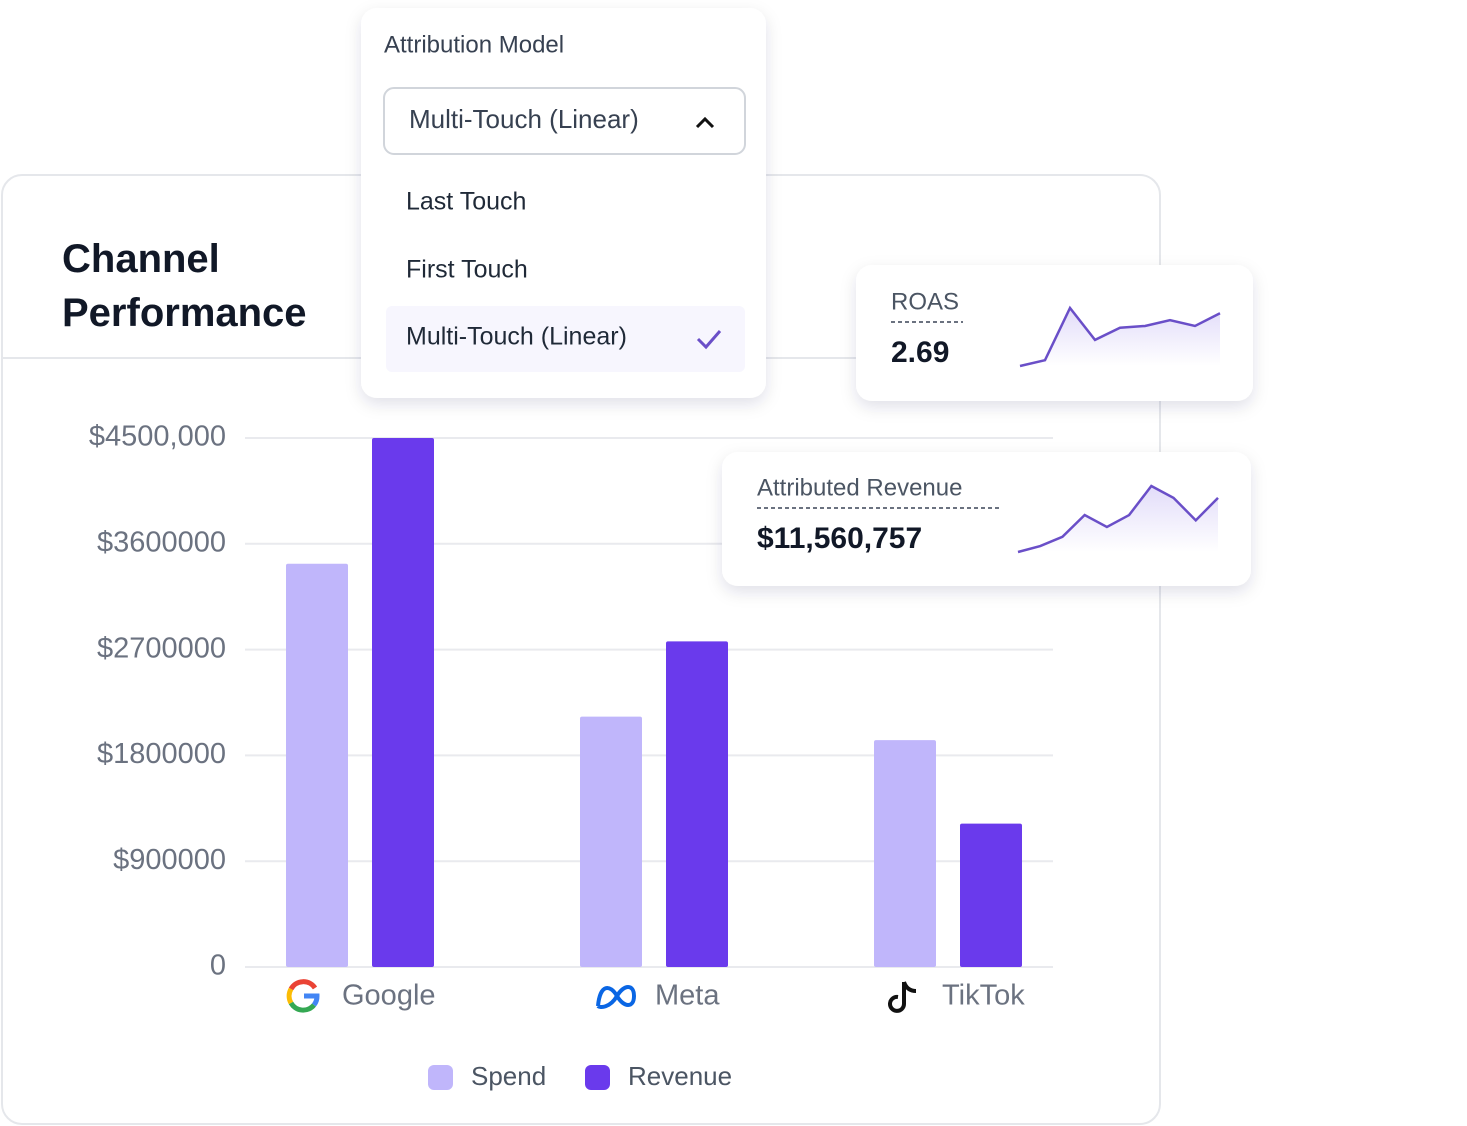  What do you see at coordinates (983, 996) in the screenshot?
I see `x-tick-label: TikTok` at bounding box center [983, 996].